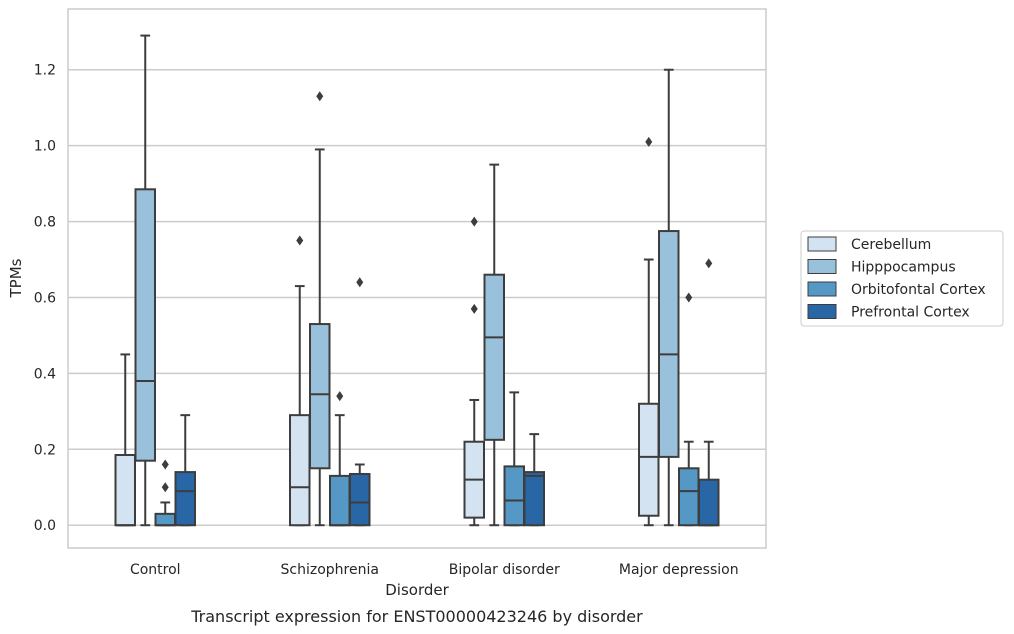  I want to click on legend-label: Hipppocampus, so click(903, 268).